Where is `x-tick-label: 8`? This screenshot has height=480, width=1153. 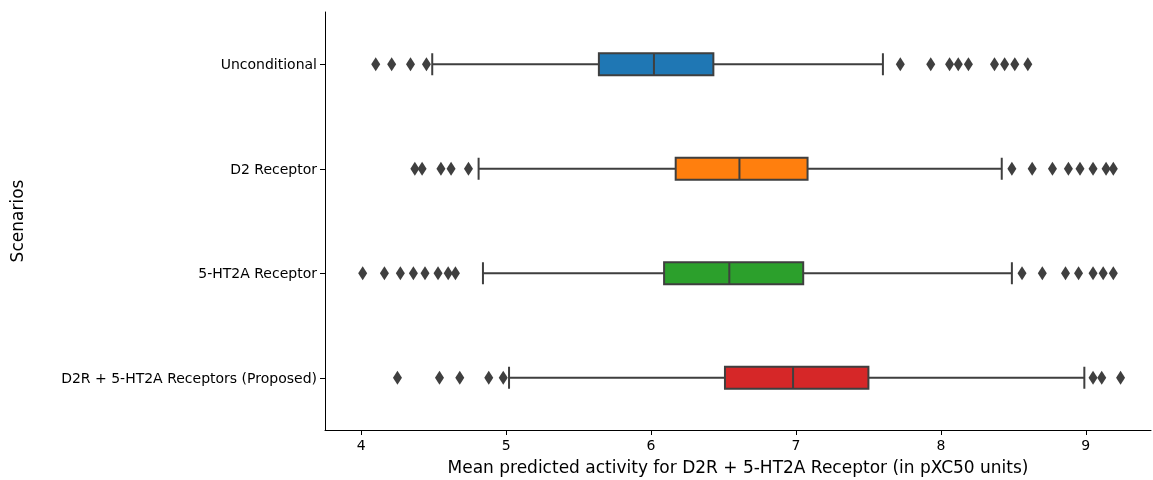
x-tick-label: 8 is located at coordinates (941, 445).